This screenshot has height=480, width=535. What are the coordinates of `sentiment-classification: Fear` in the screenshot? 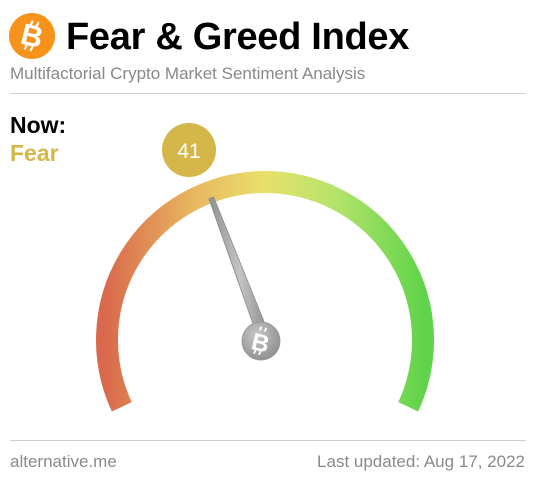 It's located at (34, 153).